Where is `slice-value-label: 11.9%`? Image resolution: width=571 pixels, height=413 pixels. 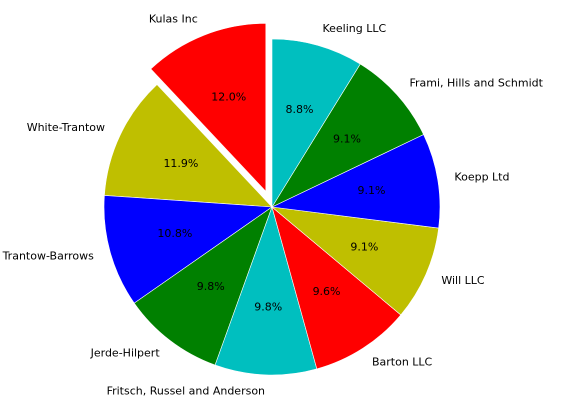
slice-value-label: 11.9% is located at coordinates (180, 163).